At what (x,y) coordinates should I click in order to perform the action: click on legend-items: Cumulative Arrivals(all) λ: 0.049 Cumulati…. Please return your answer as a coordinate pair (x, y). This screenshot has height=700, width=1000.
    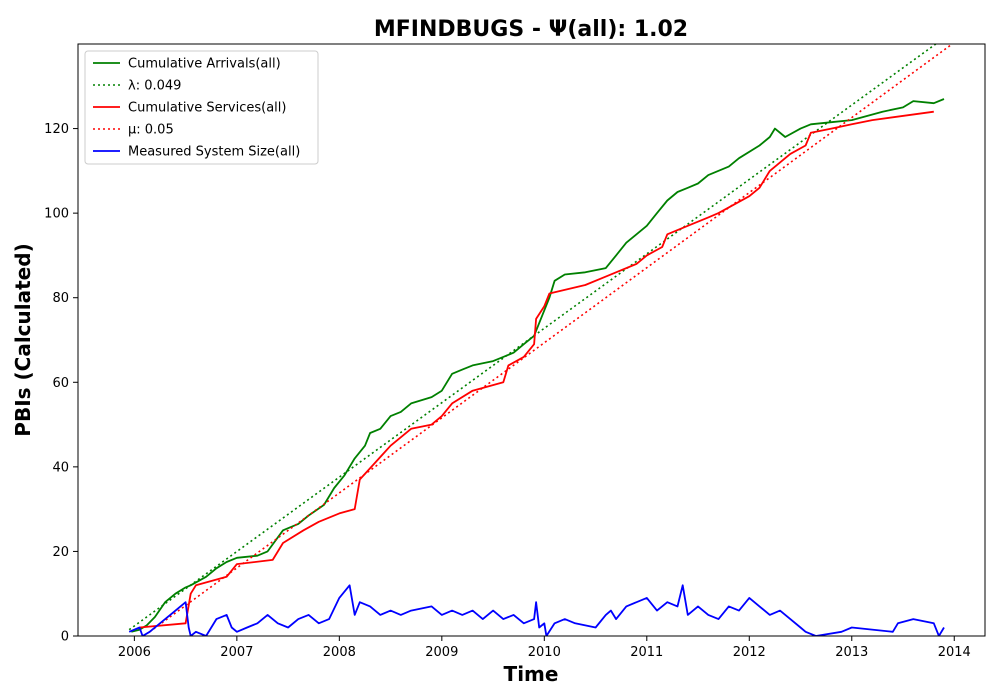
    Looking at the image, I should click on (196, 108).